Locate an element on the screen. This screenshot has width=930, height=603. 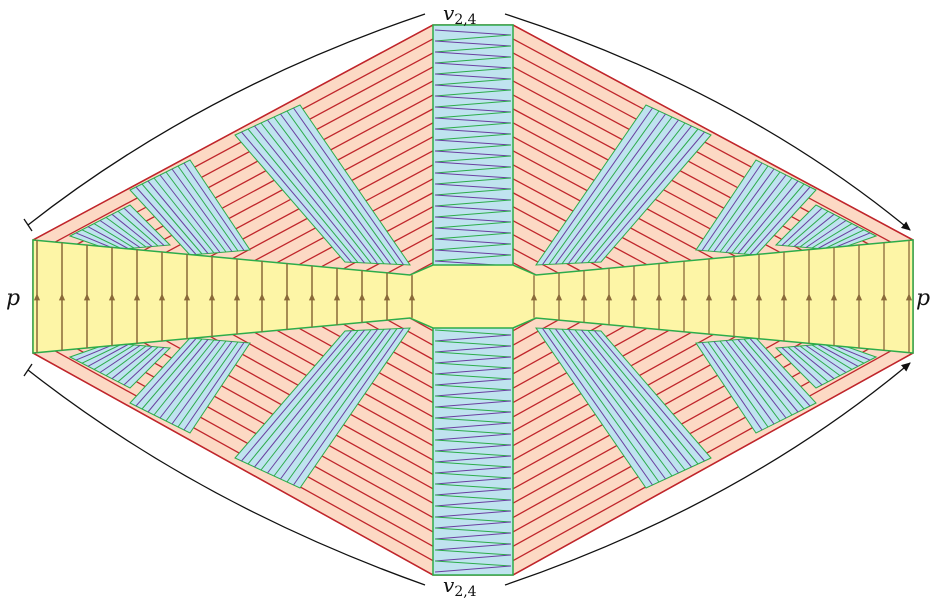
red-edge is located at coordinates (535, 332).